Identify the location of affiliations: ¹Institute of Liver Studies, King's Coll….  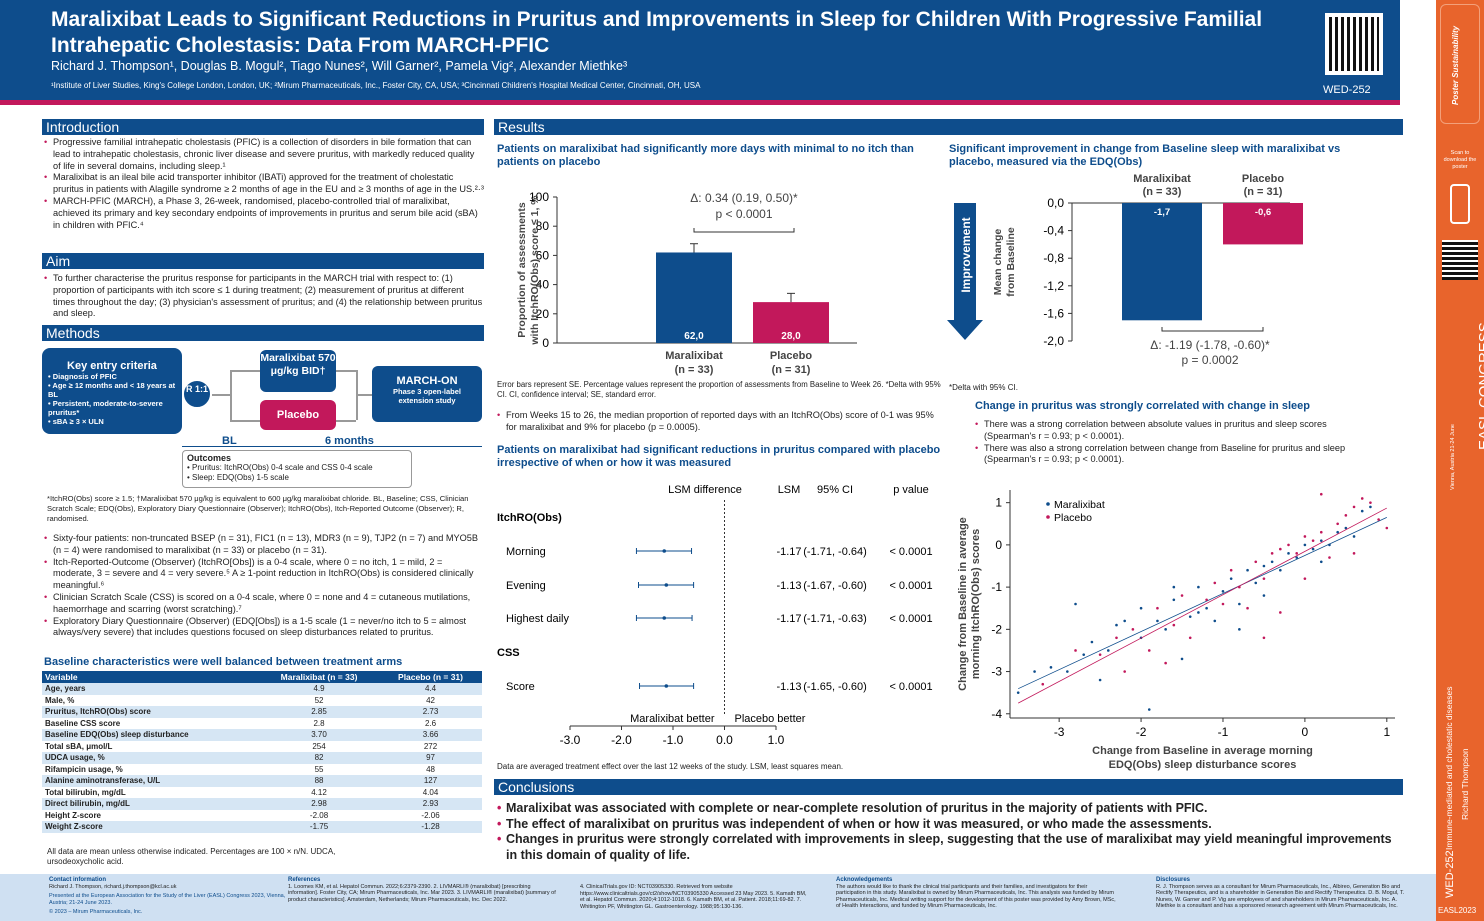
(376, 85).